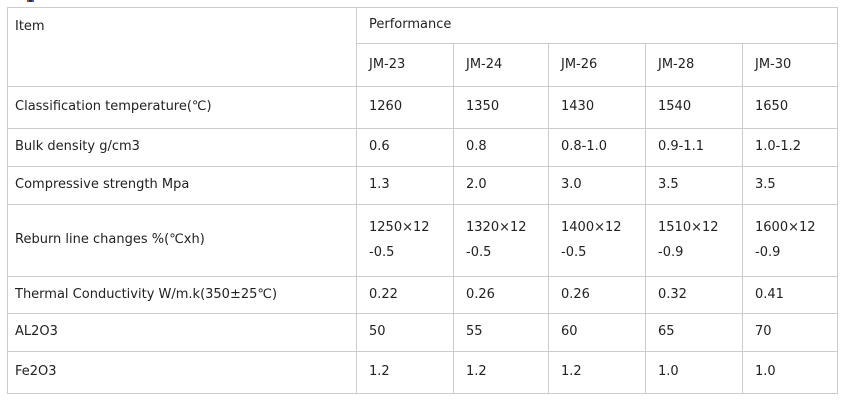 The image size is (851, 402). What do you see at coordinates (790, 240) in the screenshot?
I see `value-cell: 1600×12 -0.9` at bounding box center [790, 240].